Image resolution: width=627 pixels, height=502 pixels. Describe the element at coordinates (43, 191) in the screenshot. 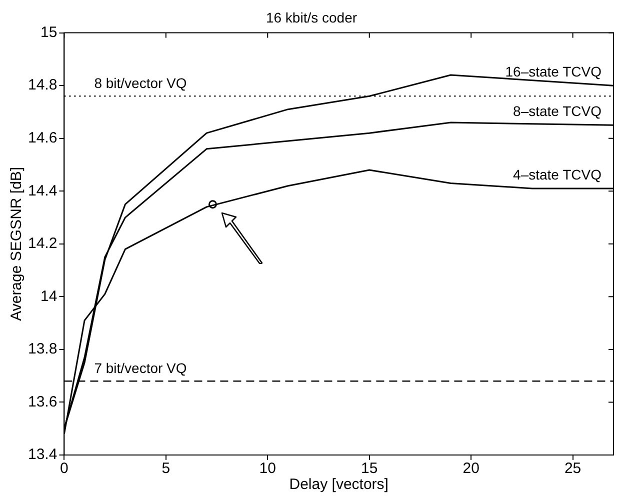

I see `y-tick-label: 14.4` at that location.